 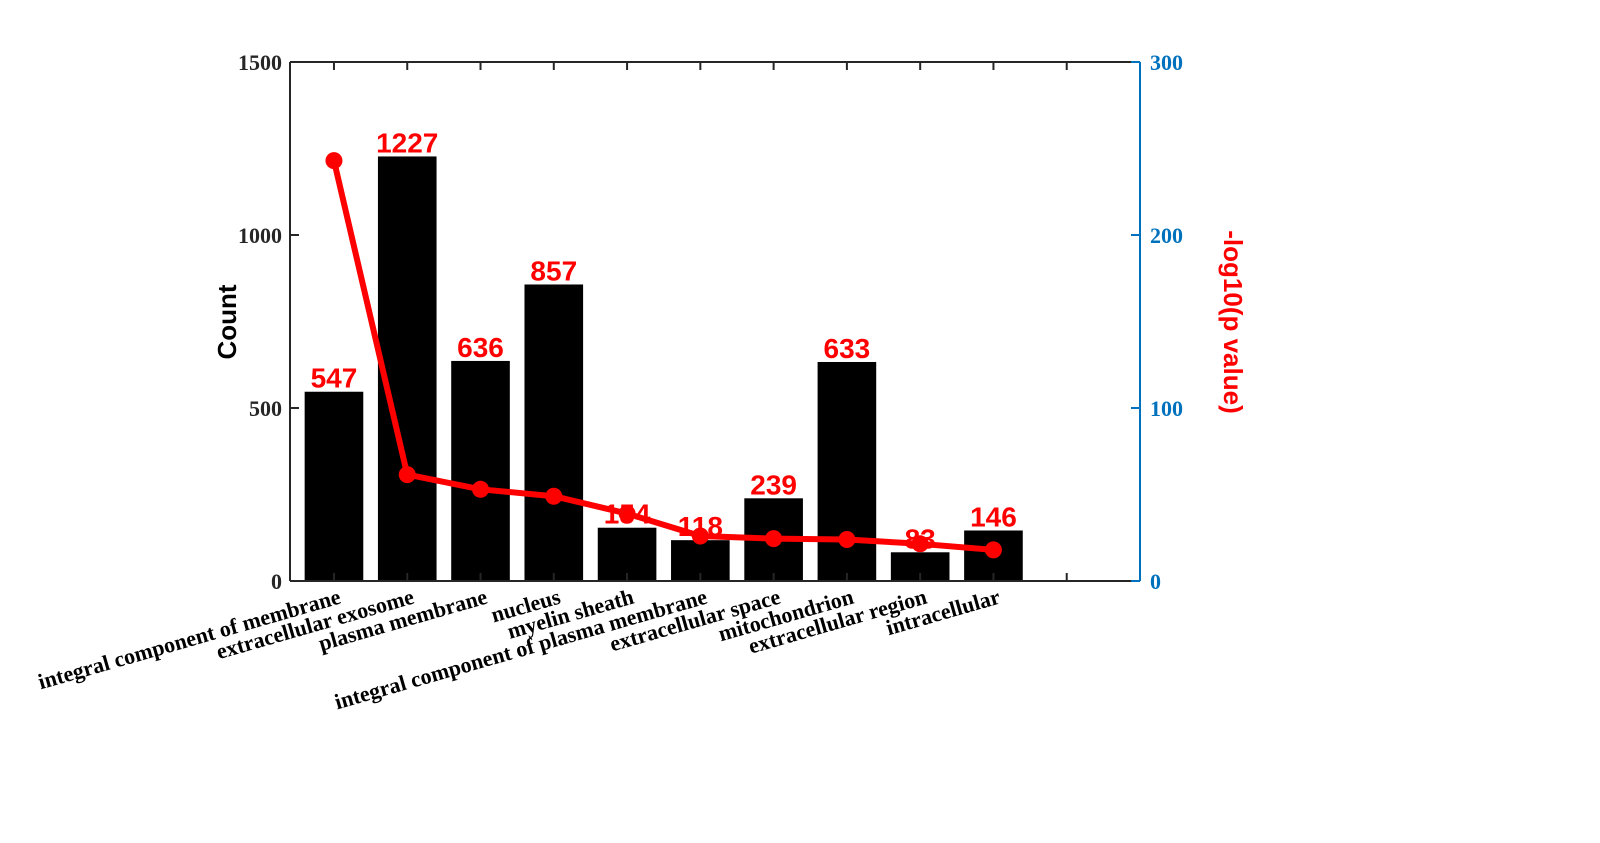 I want to click on y-tick-label-right: 0, so click(x=1155, y=581).